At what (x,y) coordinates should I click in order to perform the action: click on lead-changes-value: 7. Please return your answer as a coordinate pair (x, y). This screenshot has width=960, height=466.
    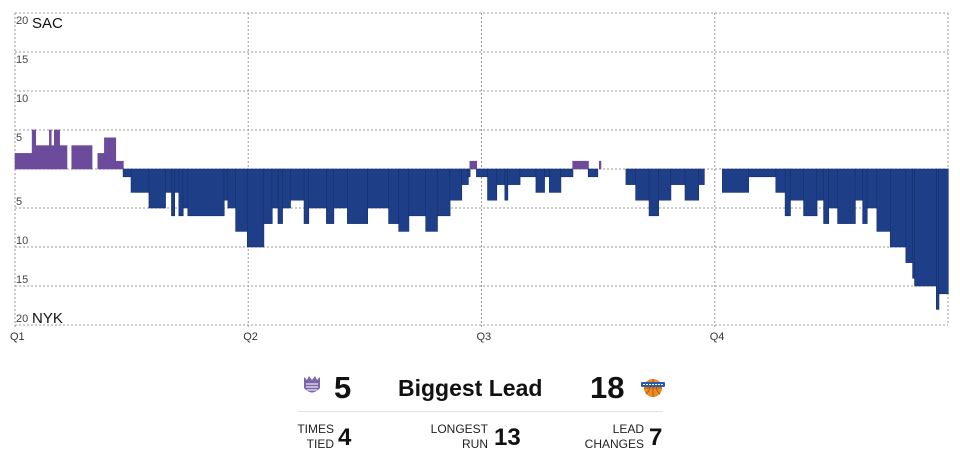
    Looking at the image, I should click on (656, 437).